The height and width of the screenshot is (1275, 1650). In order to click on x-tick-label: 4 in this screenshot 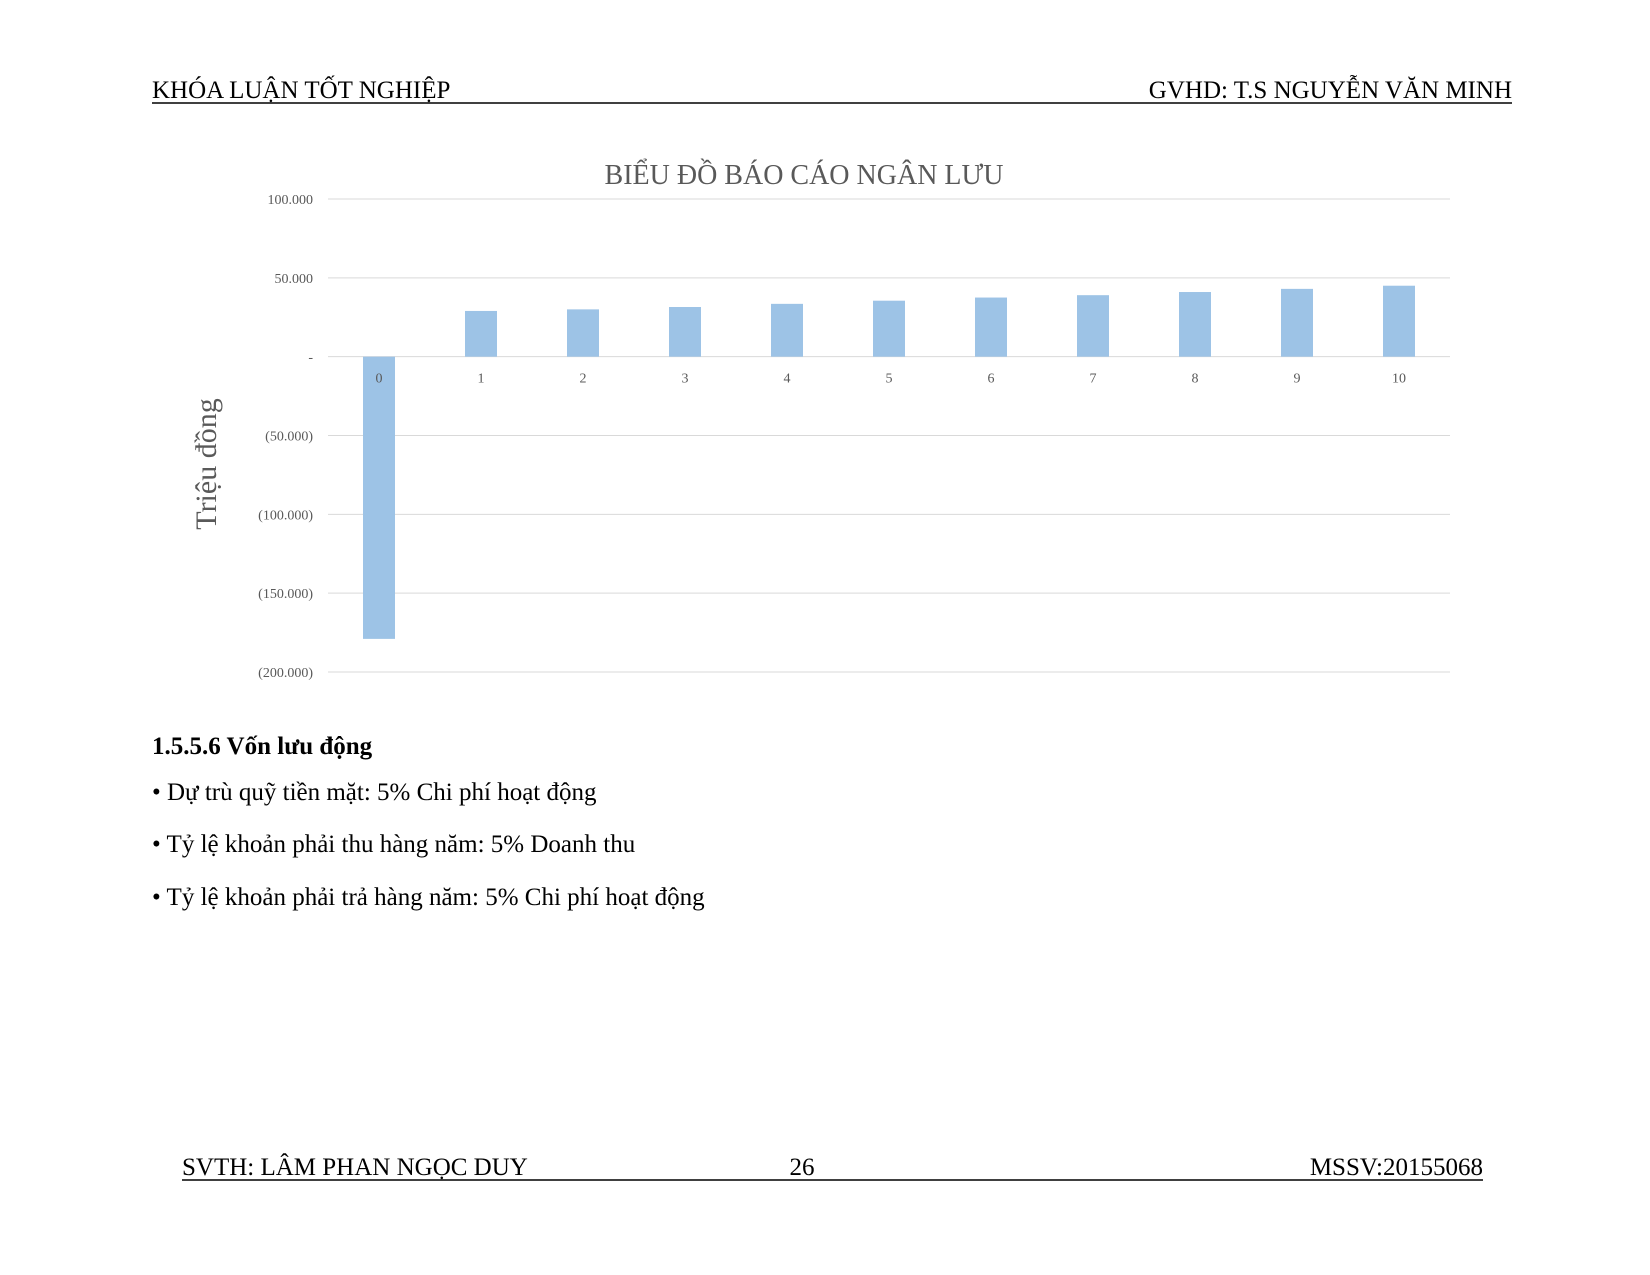, I will do `click(787, 379)`.